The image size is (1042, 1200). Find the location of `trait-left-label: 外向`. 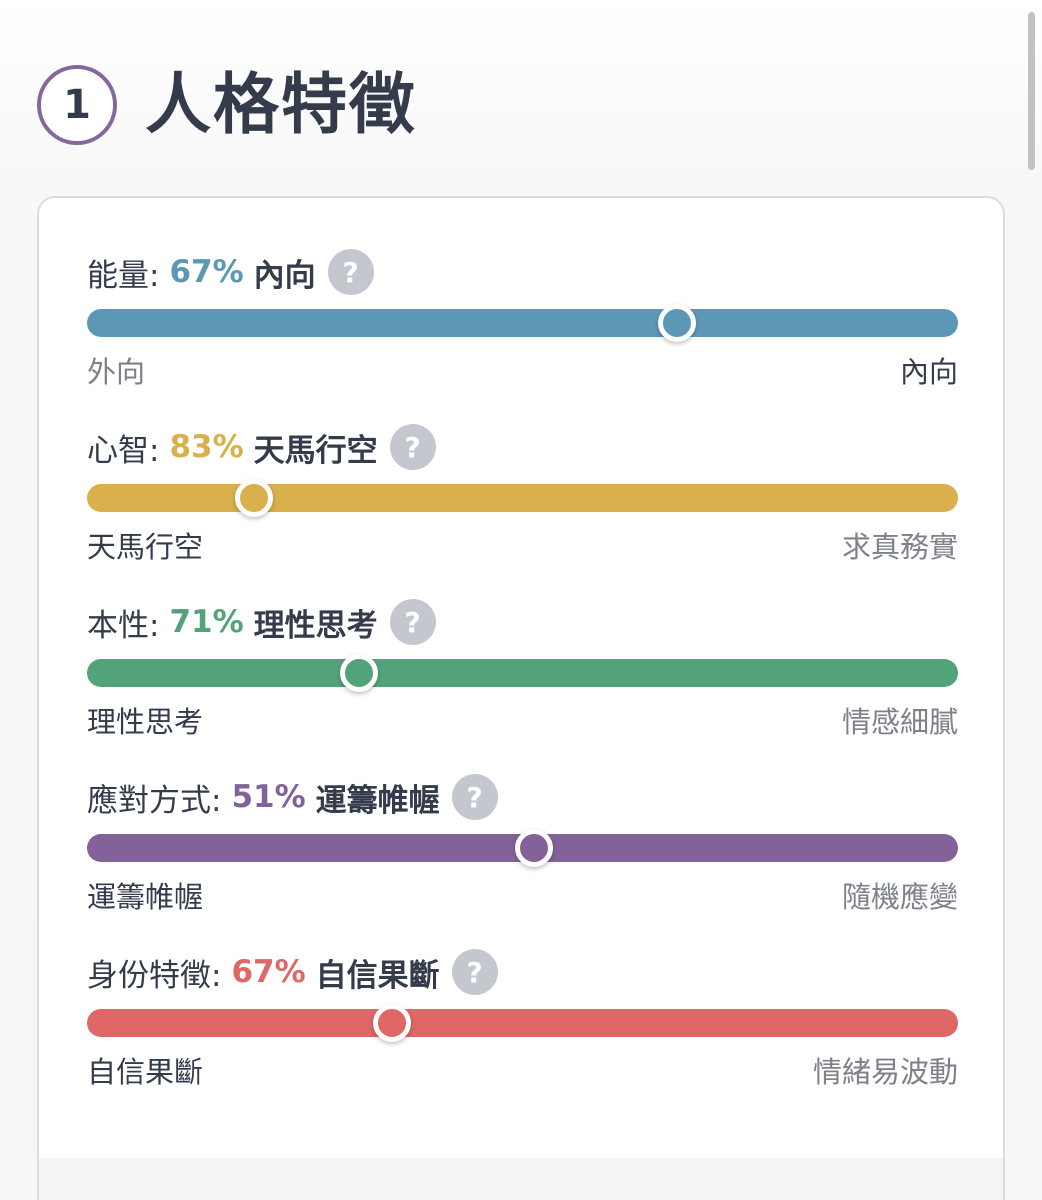

trait-left-label: 外向 is located at coordinates (116, 372).